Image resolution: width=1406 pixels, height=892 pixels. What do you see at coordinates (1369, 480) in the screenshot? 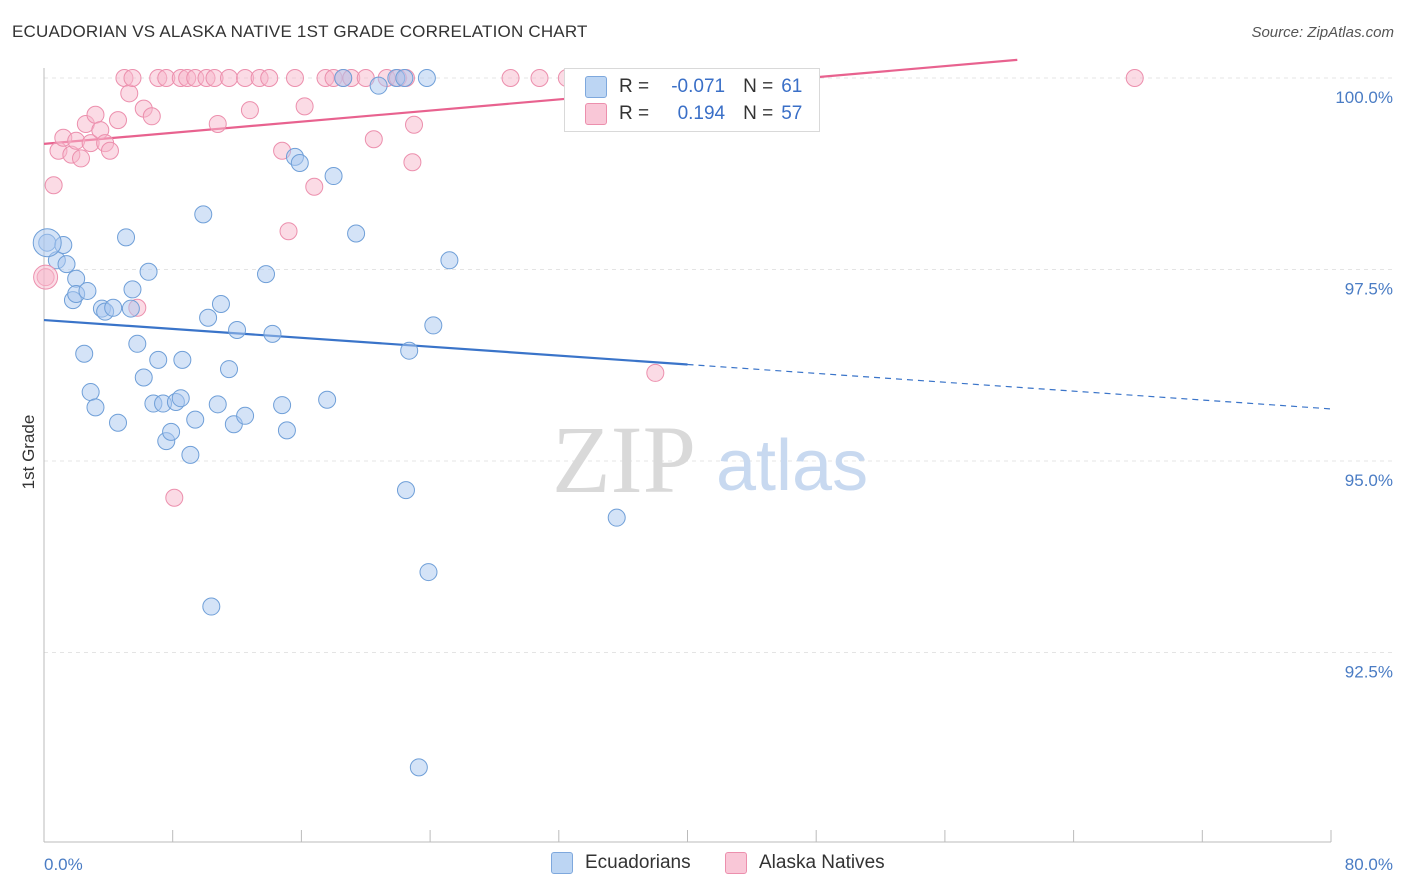
I see `y-tick-label: 95.0%` at bounding box center [1369, 480].